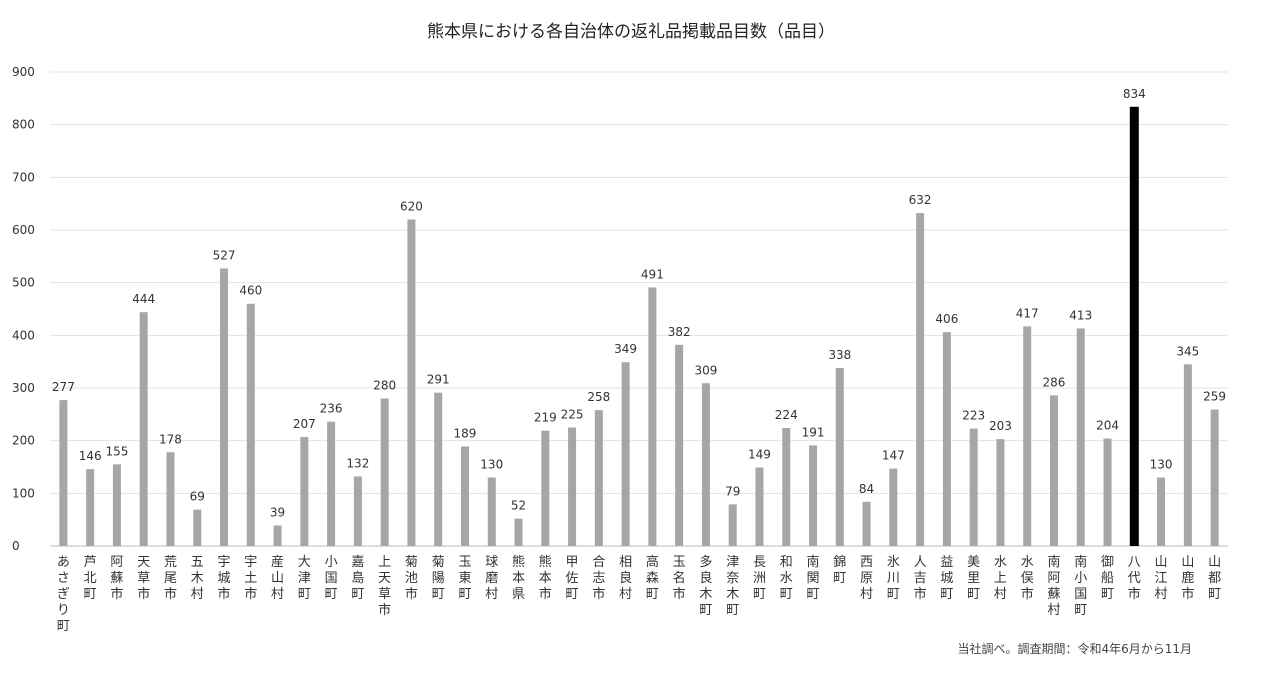 The image size is (1283, 690). Describe the element at coordinates (23, 493) in the screenshot. I see `y-tick-label: 100` at that location.